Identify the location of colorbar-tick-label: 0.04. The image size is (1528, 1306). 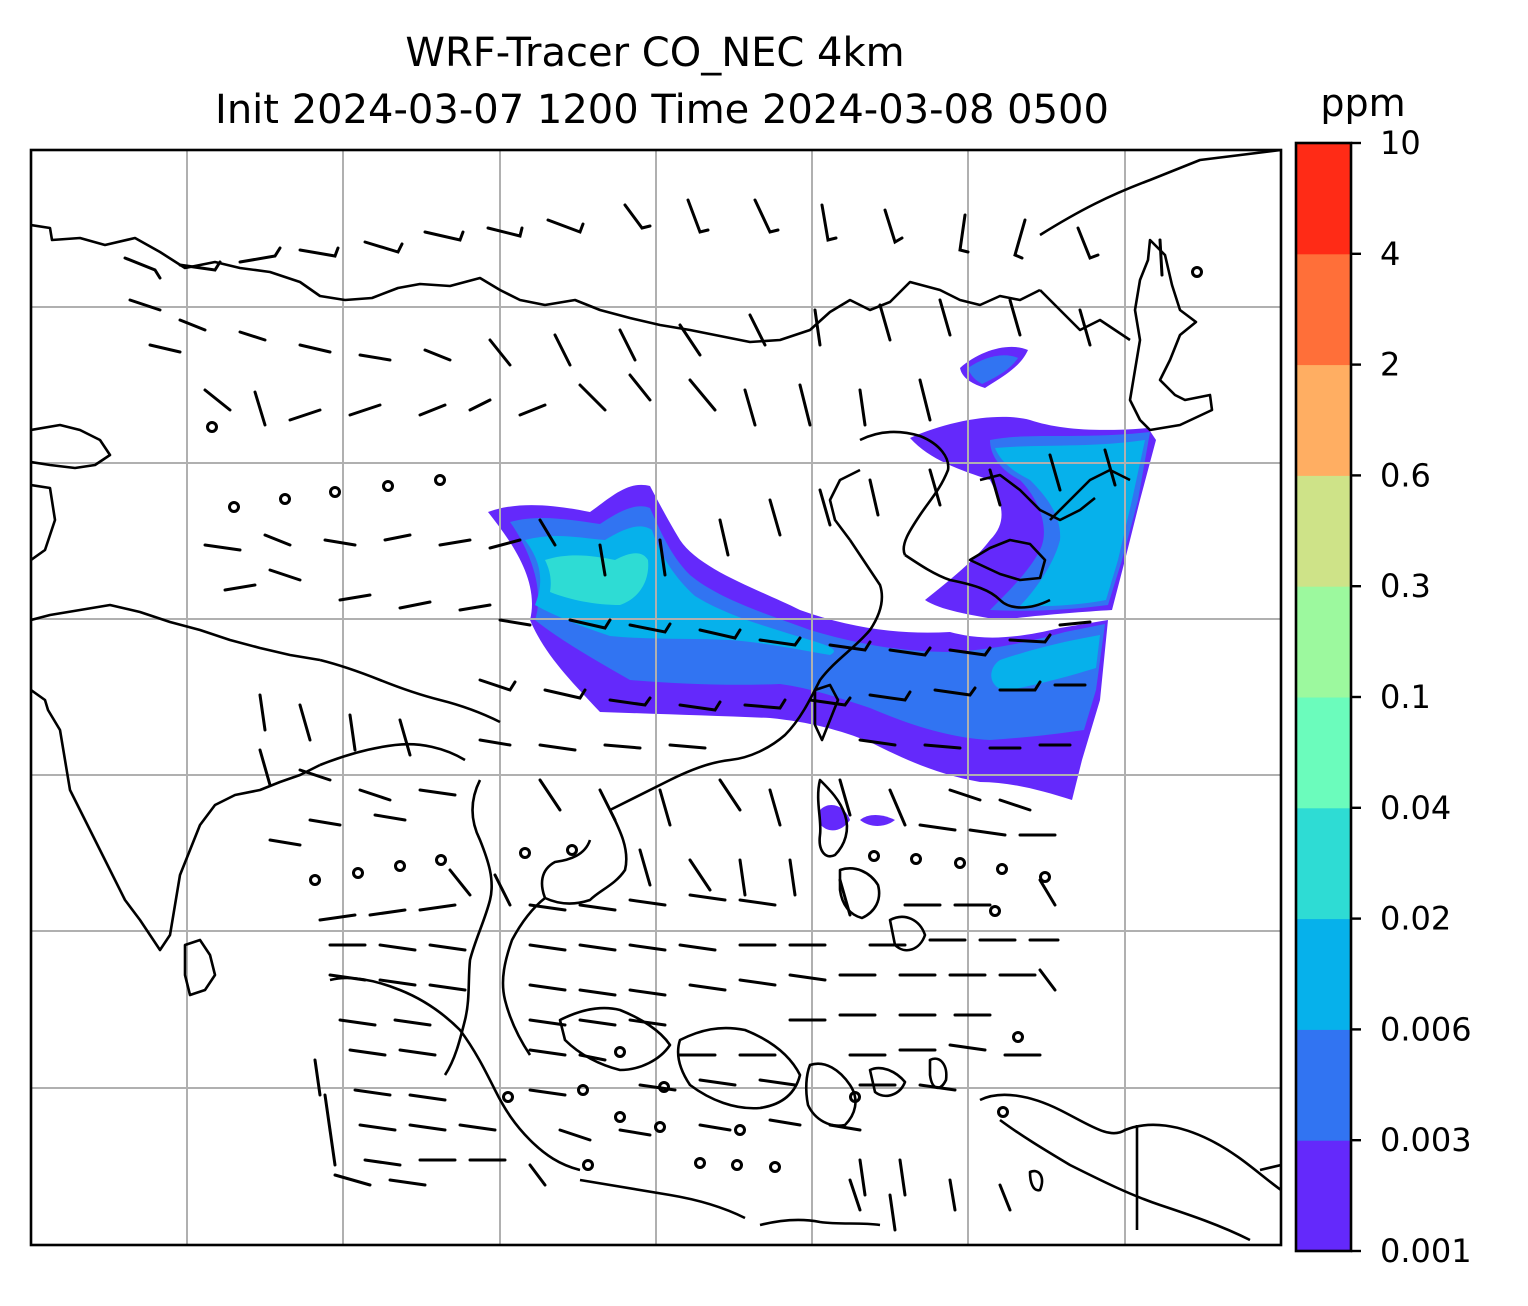
(1415, 808).